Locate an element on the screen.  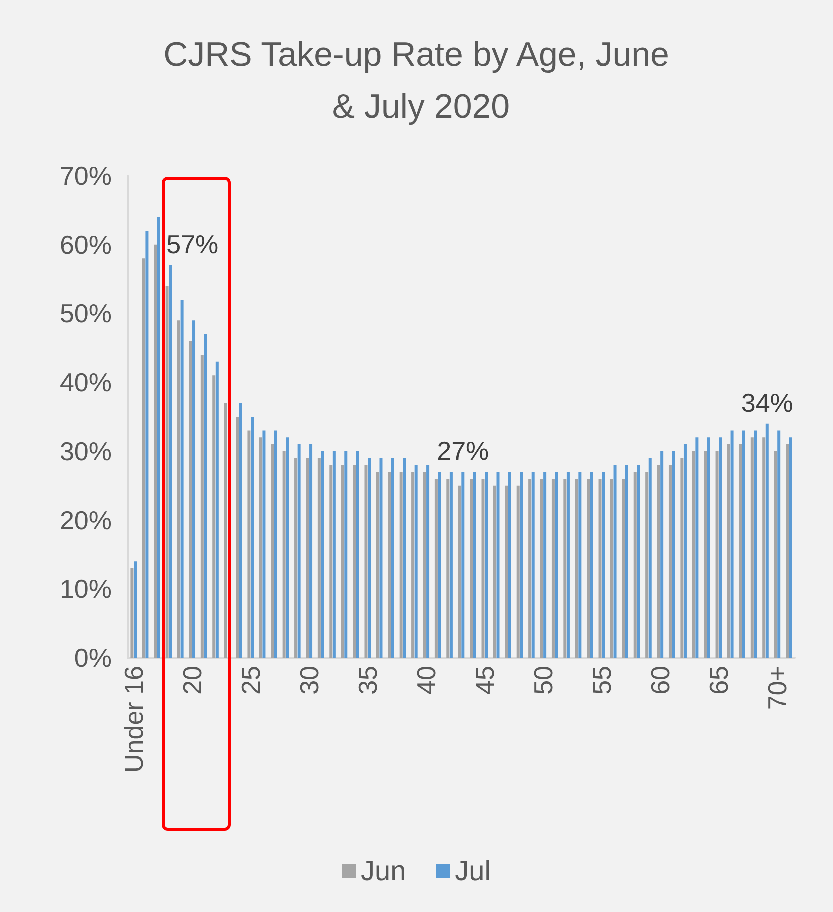
data-label: 34% is located at coordinates (767, 403).